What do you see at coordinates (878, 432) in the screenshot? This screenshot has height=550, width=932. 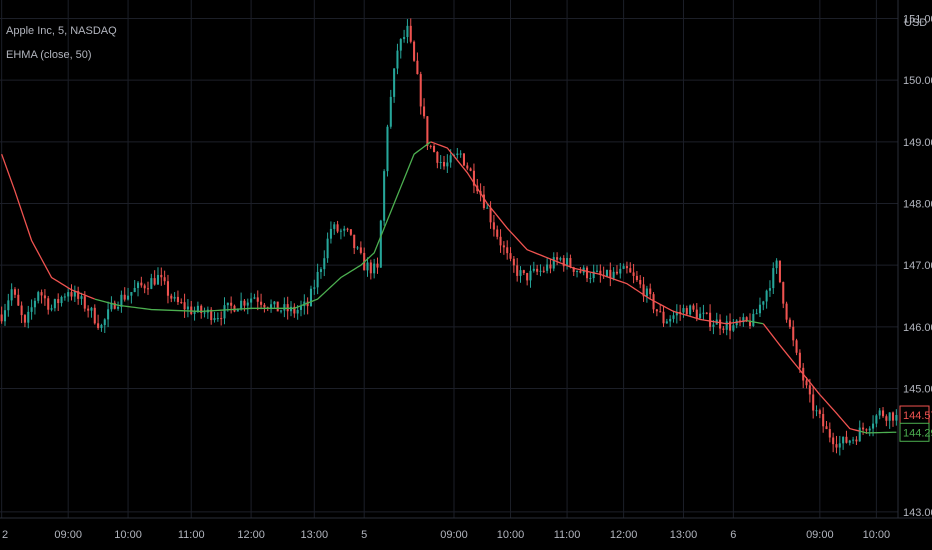 I see `ehma-segment` at bounding box center [878, 432].